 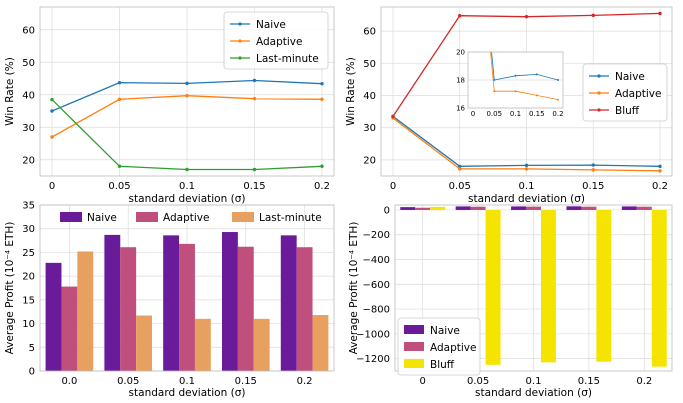 I want to click on inset-y-tick: 16, so click(x=460, y=109).